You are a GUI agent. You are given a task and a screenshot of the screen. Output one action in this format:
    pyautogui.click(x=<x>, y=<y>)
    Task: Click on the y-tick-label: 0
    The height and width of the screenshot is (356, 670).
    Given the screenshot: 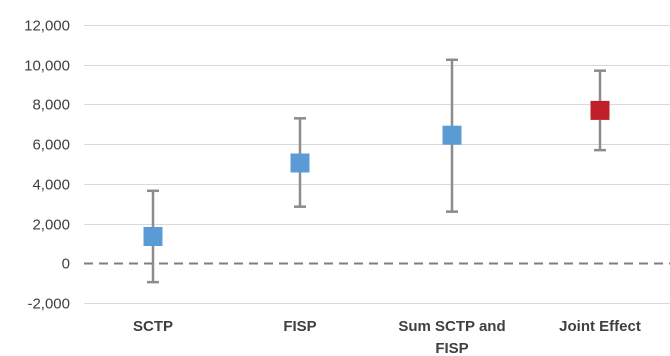 What is the action you would take?
    pyautogui.click(x=66, y=264)
    